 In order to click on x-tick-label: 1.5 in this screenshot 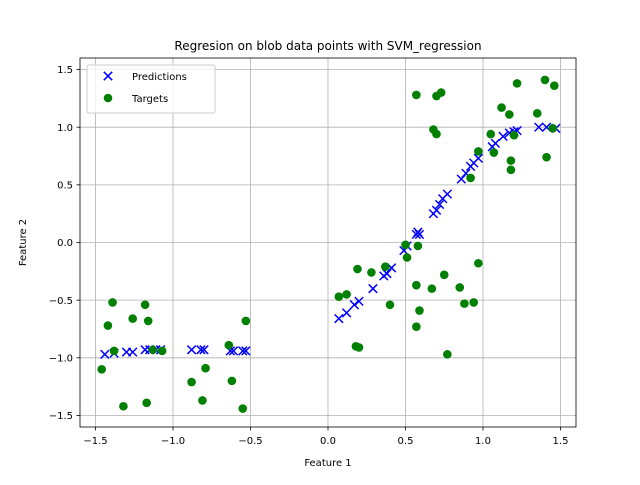, I will do `click(561, 441)`.